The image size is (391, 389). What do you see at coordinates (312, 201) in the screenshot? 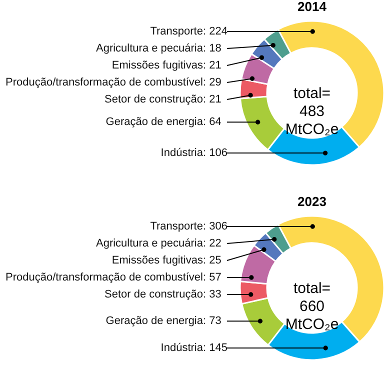
I see `chart-title: 2023` at bounding box center [312, 201].